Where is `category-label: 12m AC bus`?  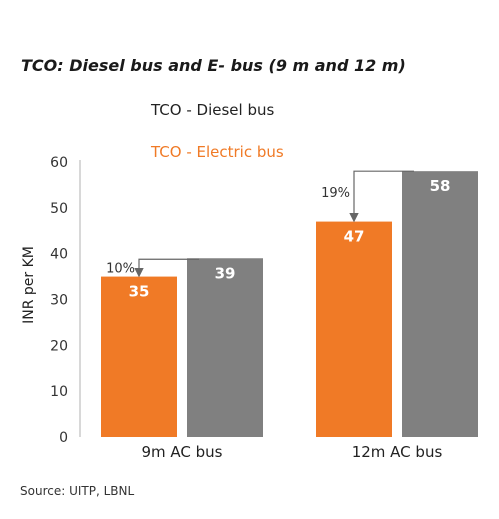
category-label: 12m AC bus is located at coordinates (397, 452).